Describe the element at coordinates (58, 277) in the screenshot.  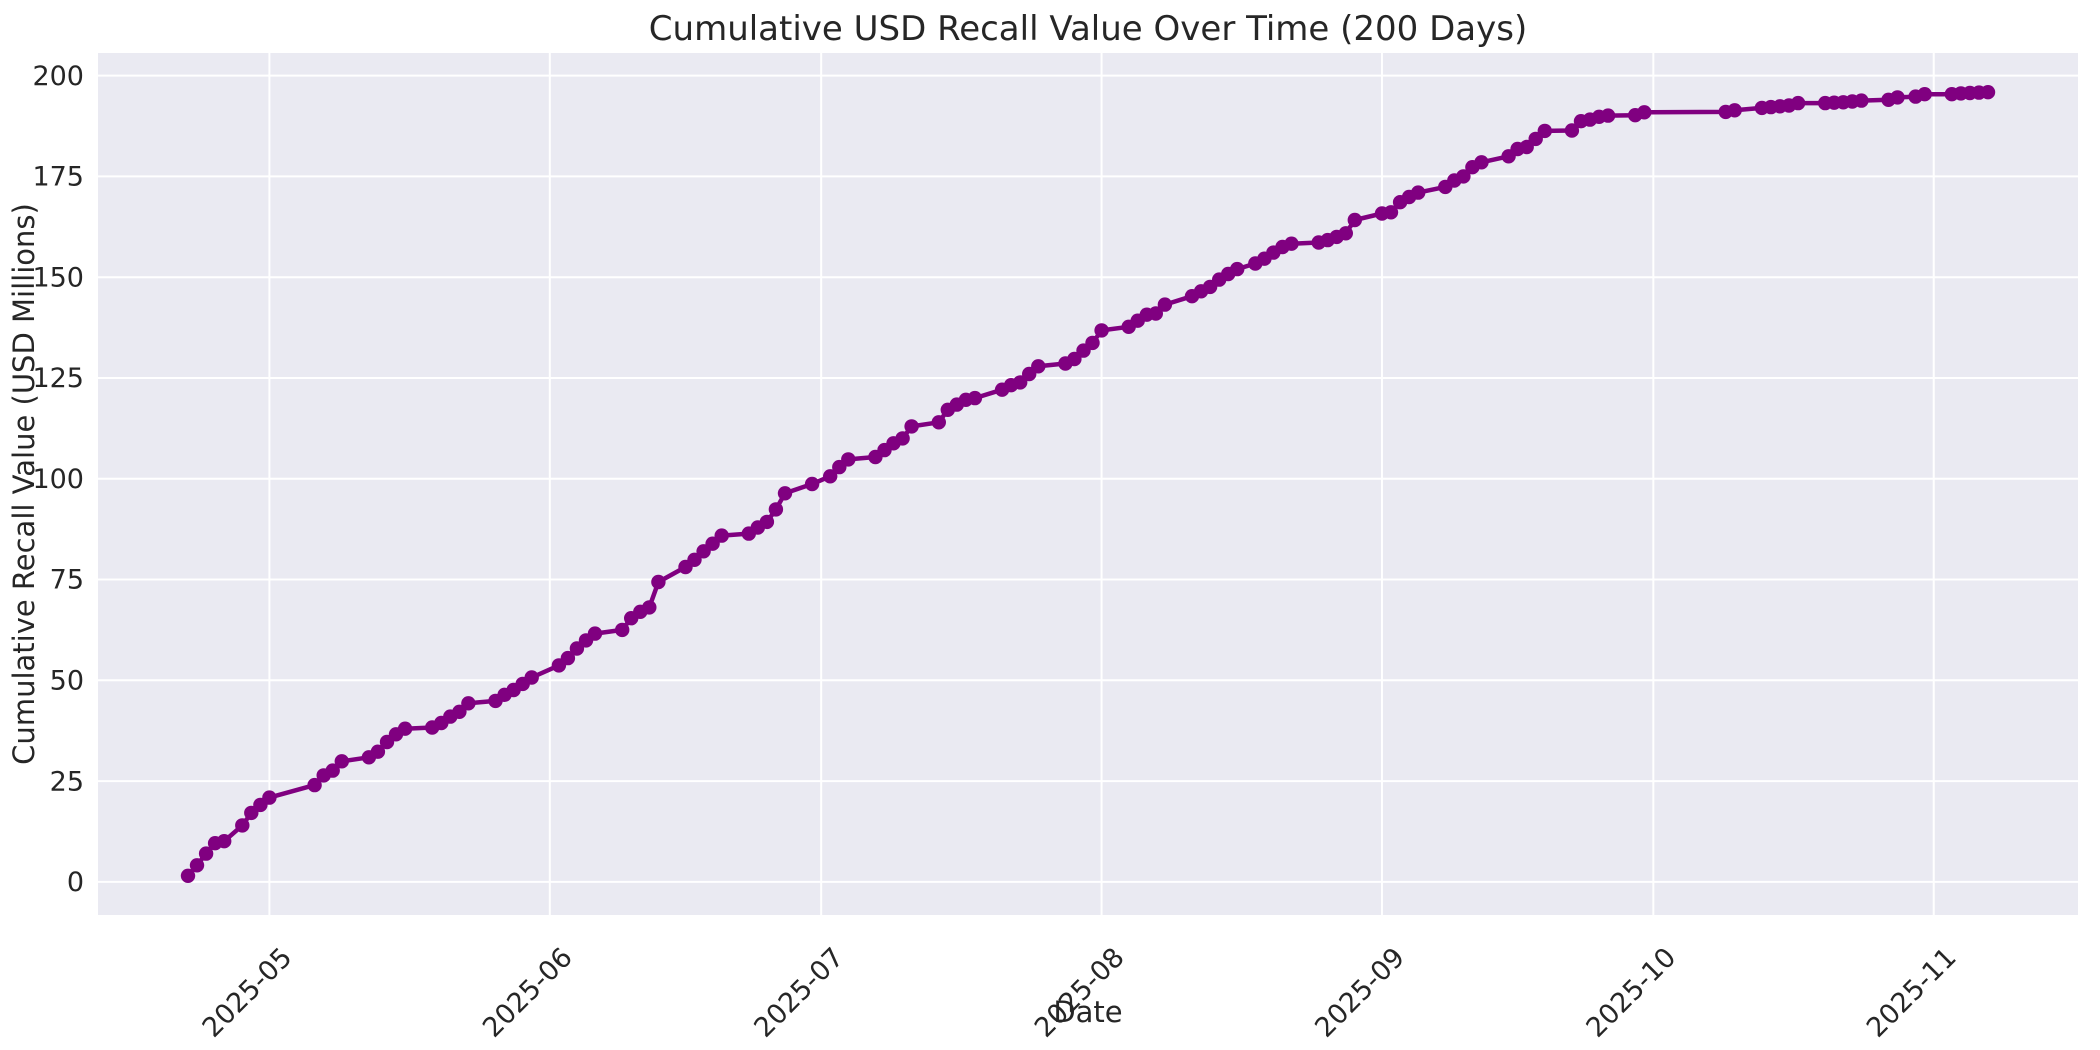
I see `y-tick-label: 150` at that location.